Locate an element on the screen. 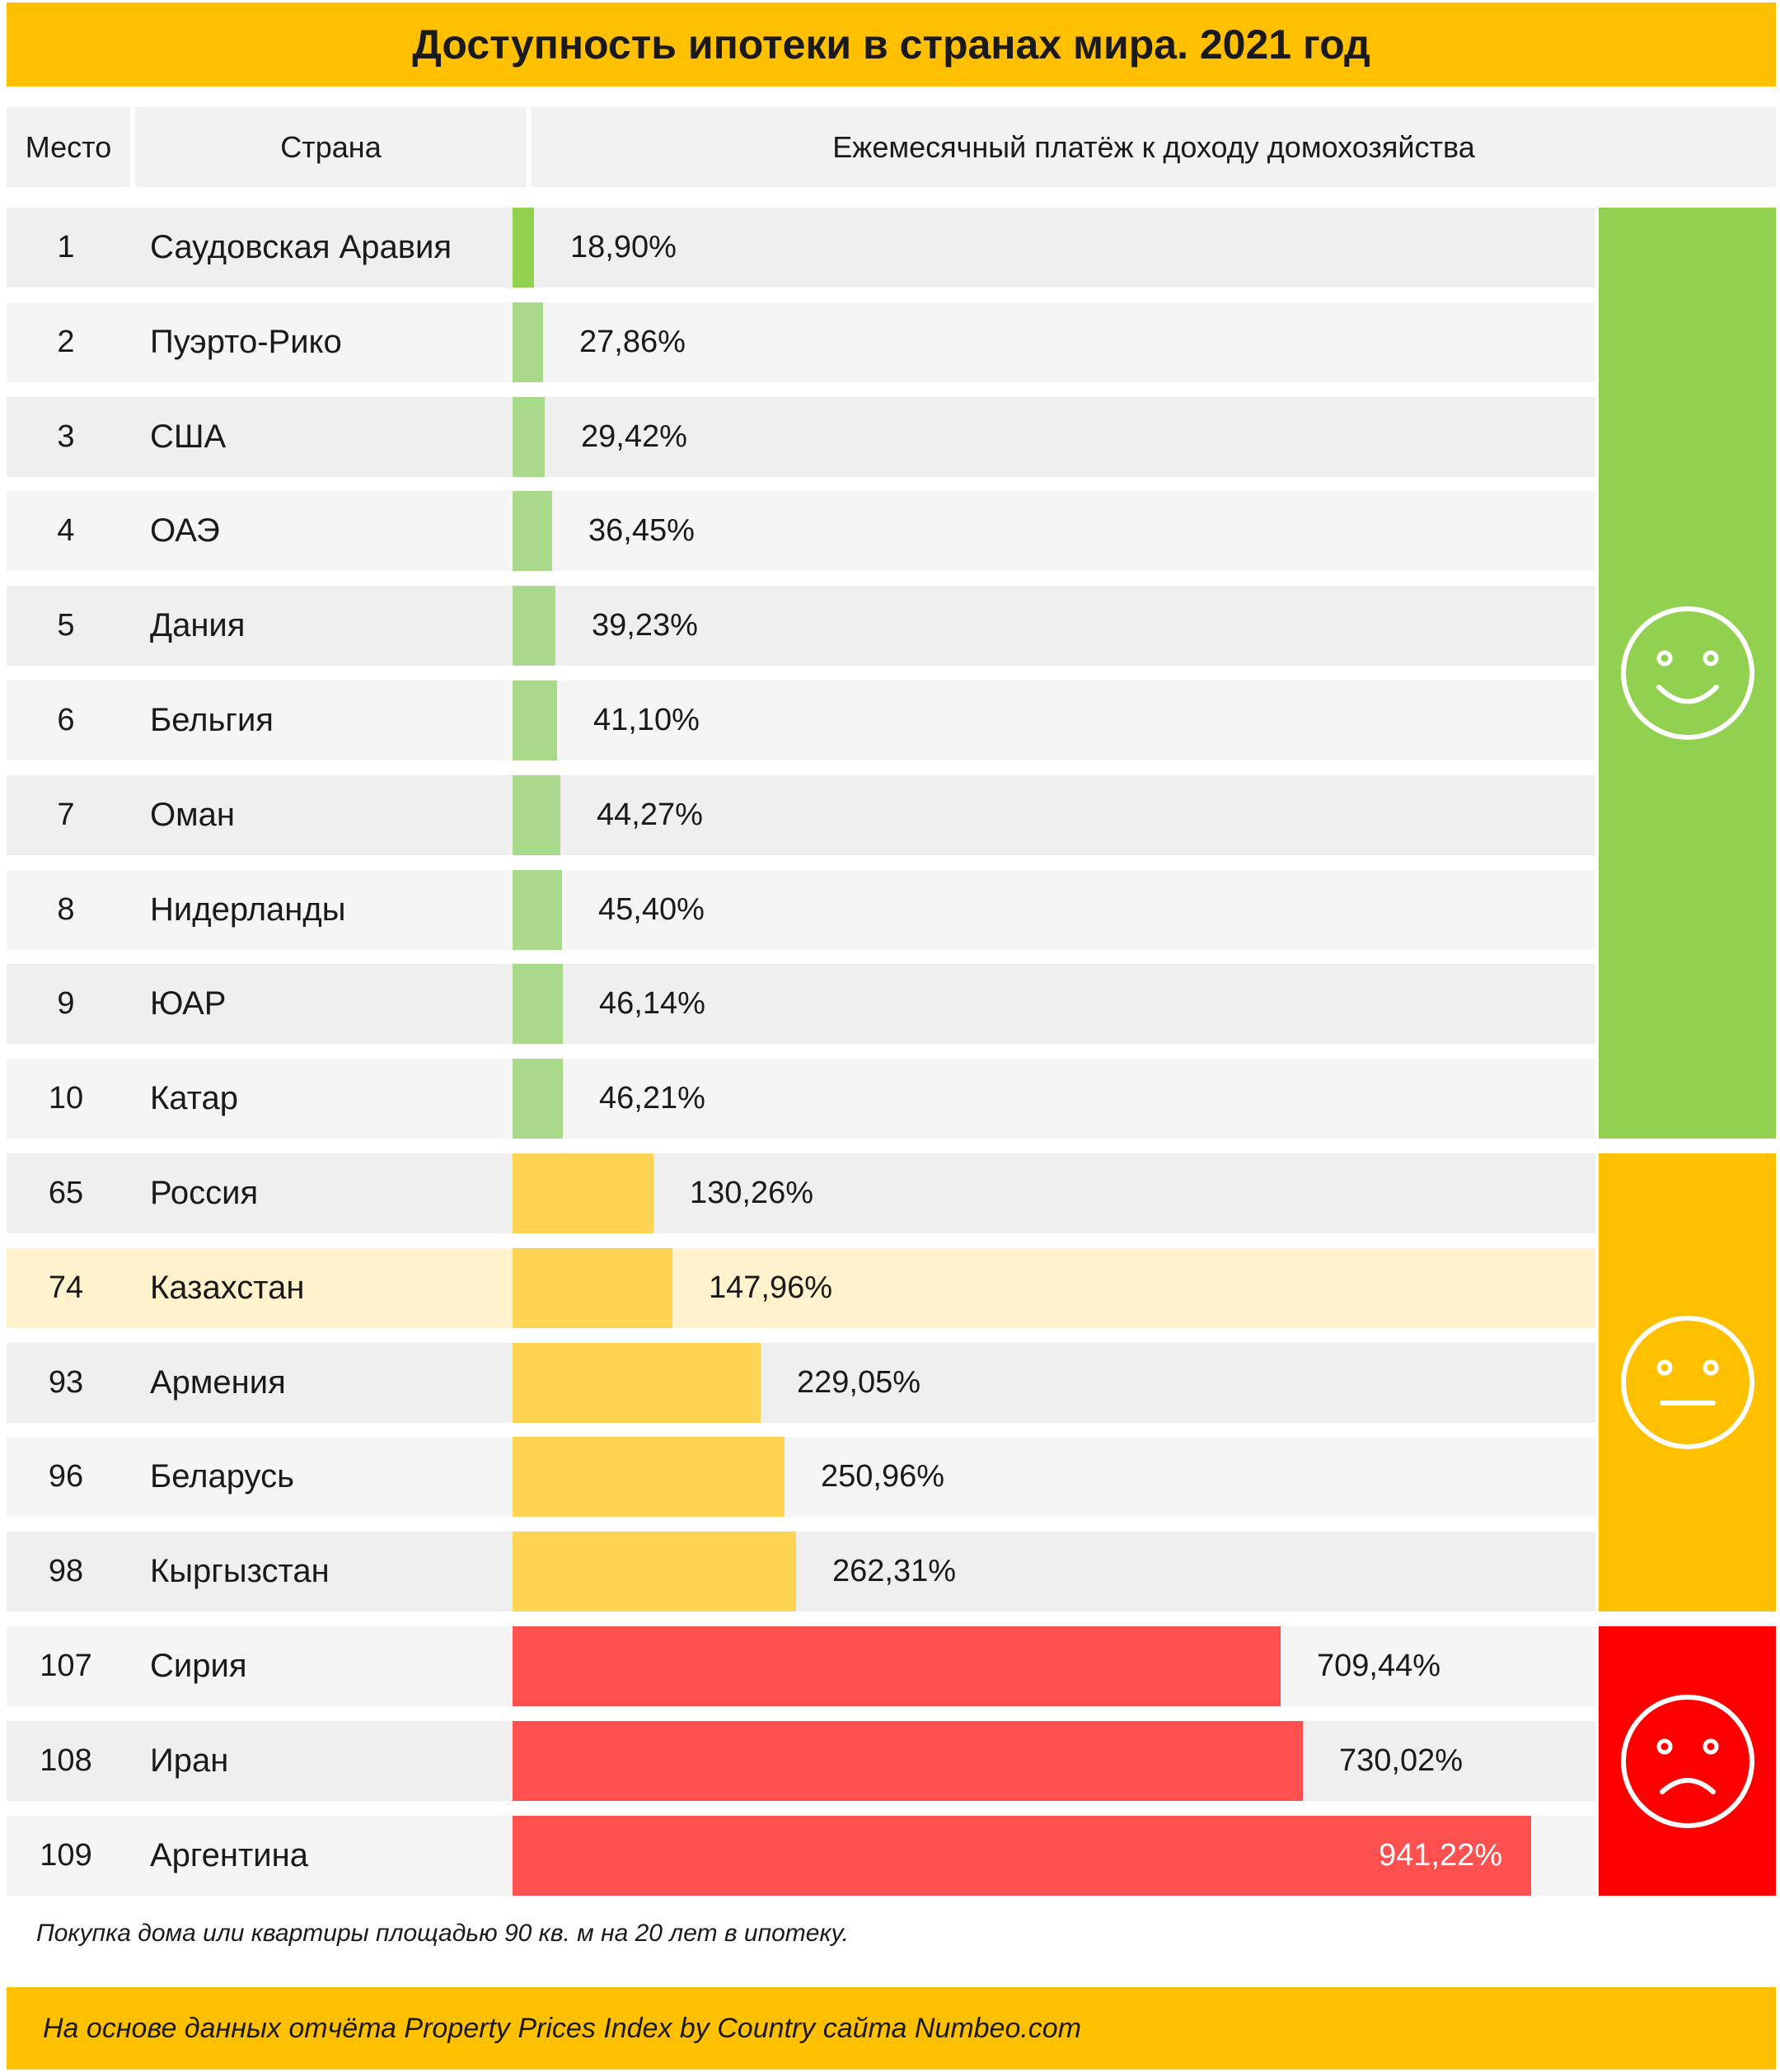  country-cell: Саудовская Аравия is located at coordinates (301, 247).